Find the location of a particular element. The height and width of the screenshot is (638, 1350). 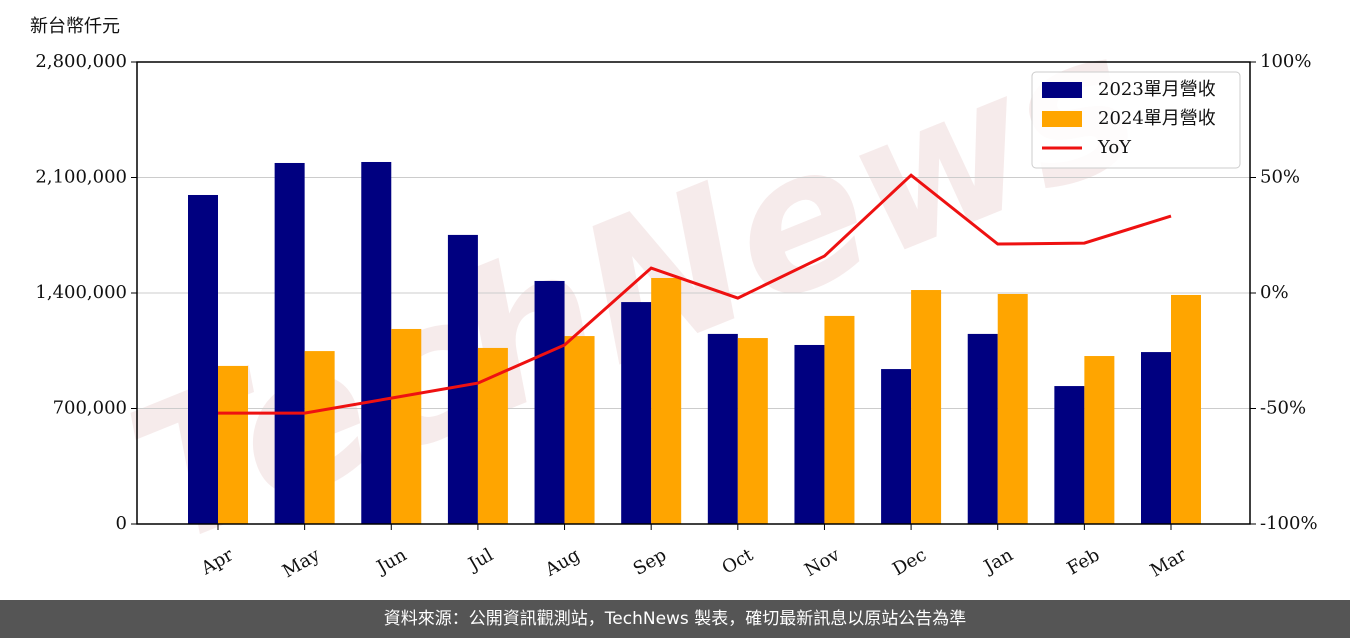

legend-label: 2024單月營收 is located at coordinates (1157, 118).